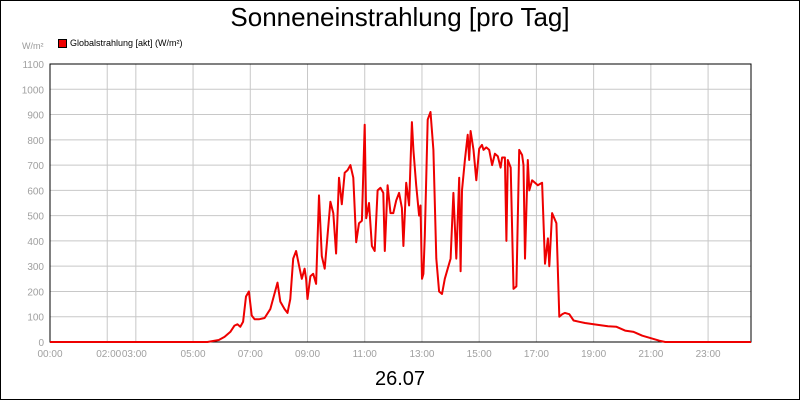 Image resolution: width=800 pixels, height=400 pixels. I want to click on x-tick-label: 13:00, so click(421, 354).